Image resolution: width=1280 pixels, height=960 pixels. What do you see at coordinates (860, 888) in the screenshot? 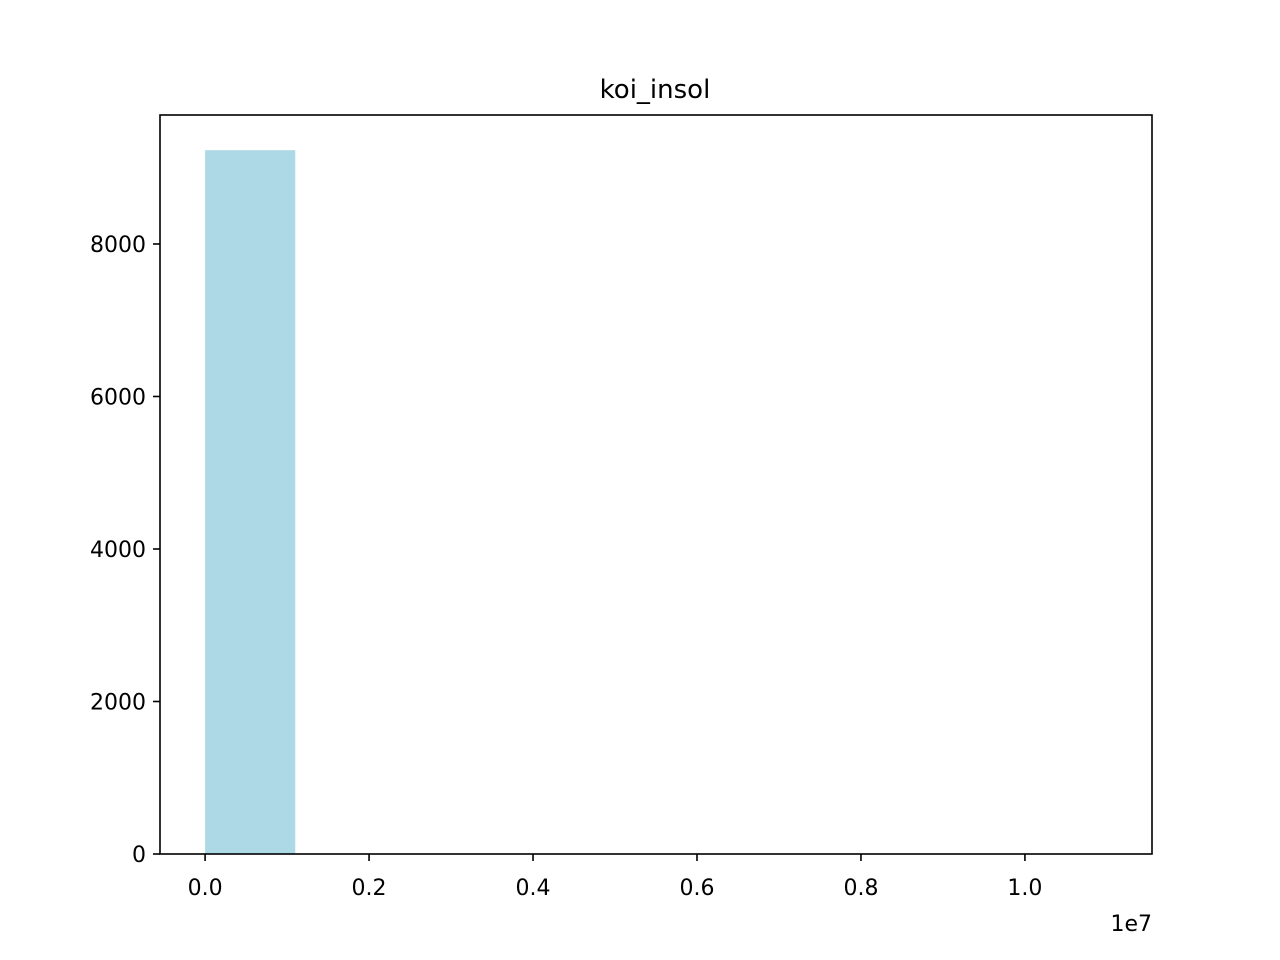
I see `x-tick-label-4: 0.8` at bounding box center [860, 888].